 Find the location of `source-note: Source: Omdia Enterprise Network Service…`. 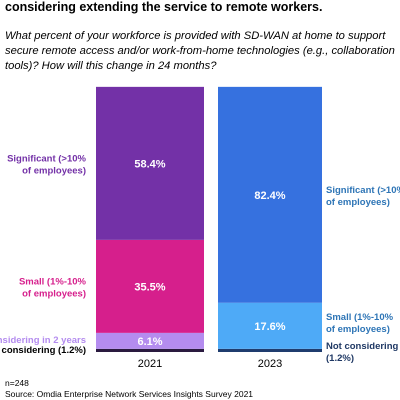

source-note: Source: Omdia Enterprise Network Service… is located at coordinates (129, 394).